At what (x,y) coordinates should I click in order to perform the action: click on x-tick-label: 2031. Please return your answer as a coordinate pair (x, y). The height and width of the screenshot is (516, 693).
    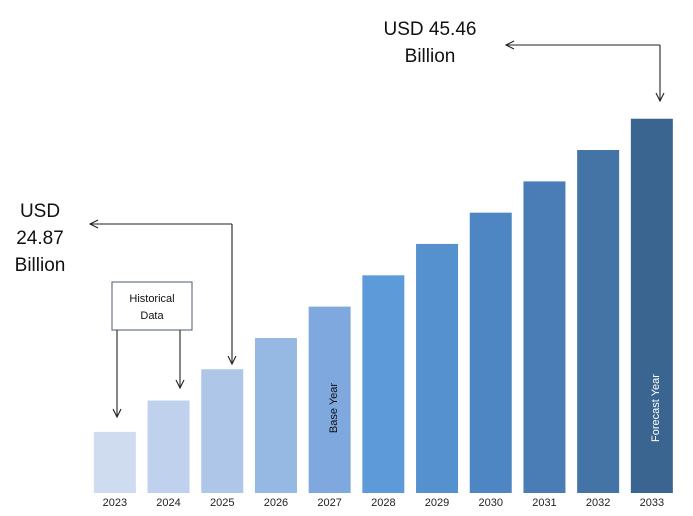
    Looking at the image, I should click on (544, 503).